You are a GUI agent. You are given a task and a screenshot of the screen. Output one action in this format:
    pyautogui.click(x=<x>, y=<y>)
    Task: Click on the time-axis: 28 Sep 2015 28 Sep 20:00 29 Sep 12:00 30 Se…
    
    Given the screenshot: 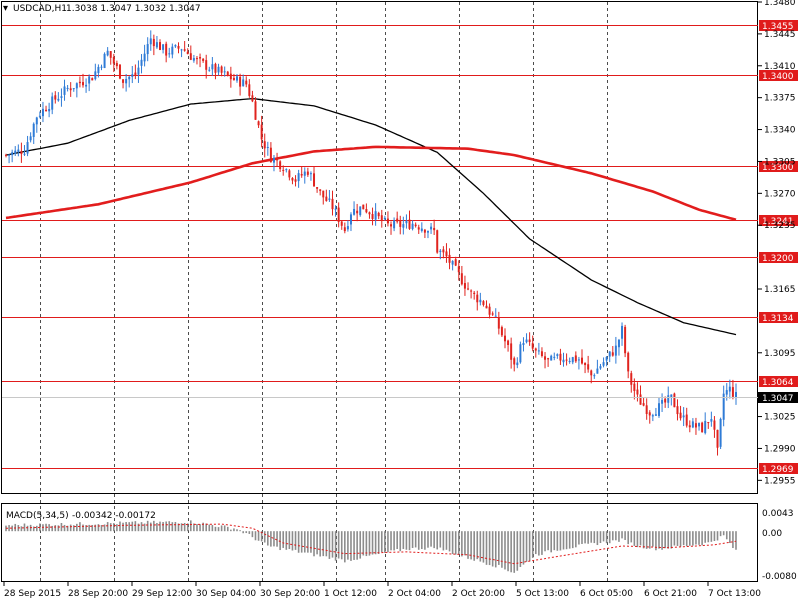 What is the action you would take?
    pyautogui.click(x=382, y=590)
    